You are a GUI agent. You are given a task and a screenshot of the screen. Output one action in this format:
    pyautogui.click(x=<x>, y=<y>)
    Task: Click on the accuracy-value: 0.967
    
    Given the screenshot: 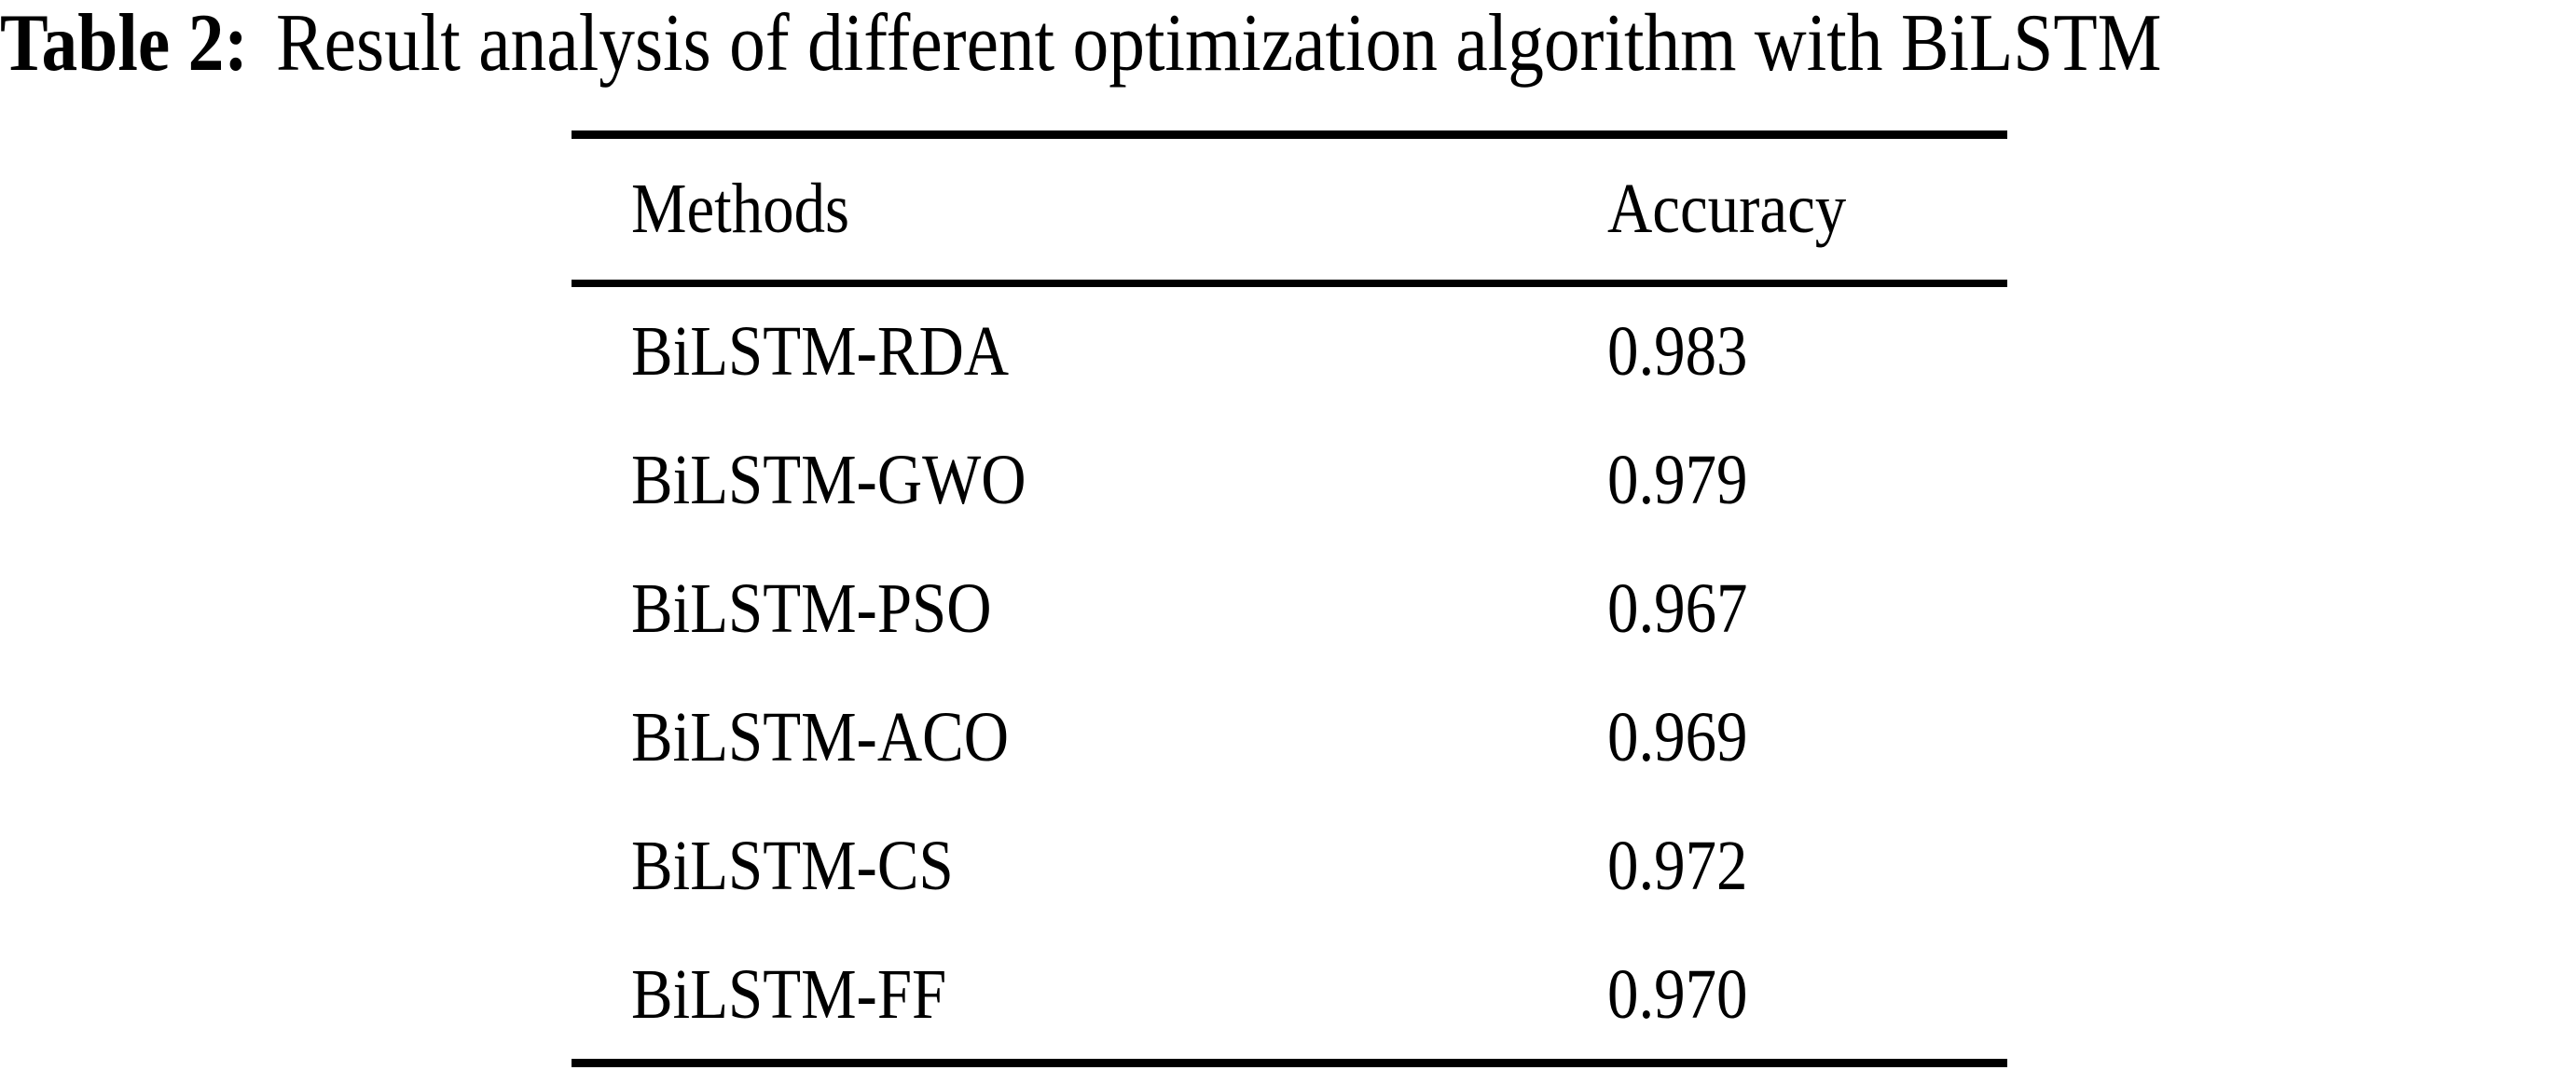 What is the action you would take?
    pyautogui.click(x=1677, y=608)
    